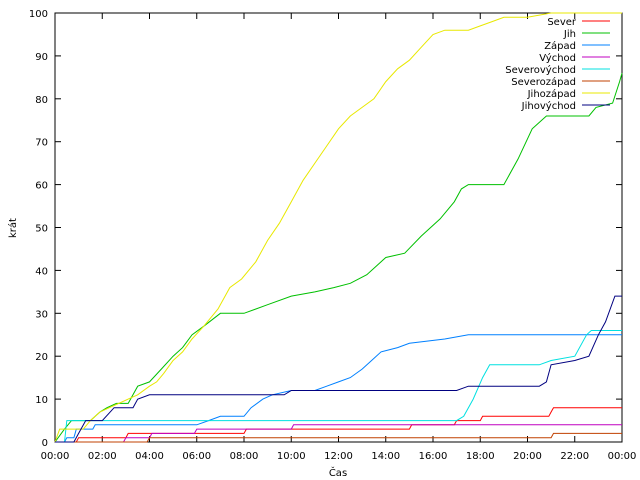 The width and height of the screenshot is (640, 480). Describe the element at coordinates (540, 70) in the screenshot. I see `legend-label: Severovýchod` at that location.